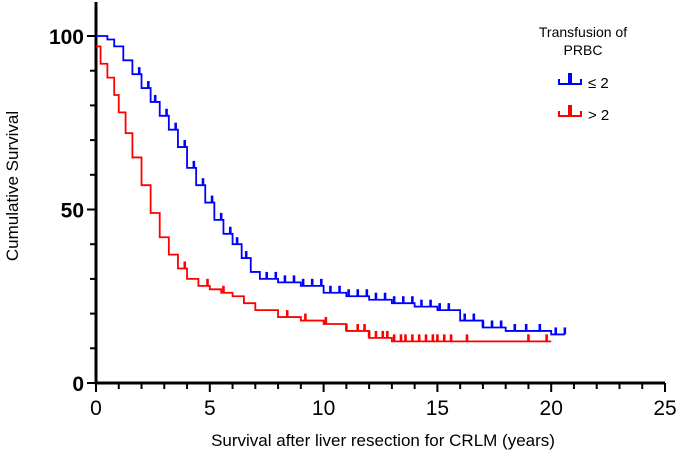  Describe the element at coordinates (437, 408) in the screenshot. I see `x-tick-label: 15` at that location.